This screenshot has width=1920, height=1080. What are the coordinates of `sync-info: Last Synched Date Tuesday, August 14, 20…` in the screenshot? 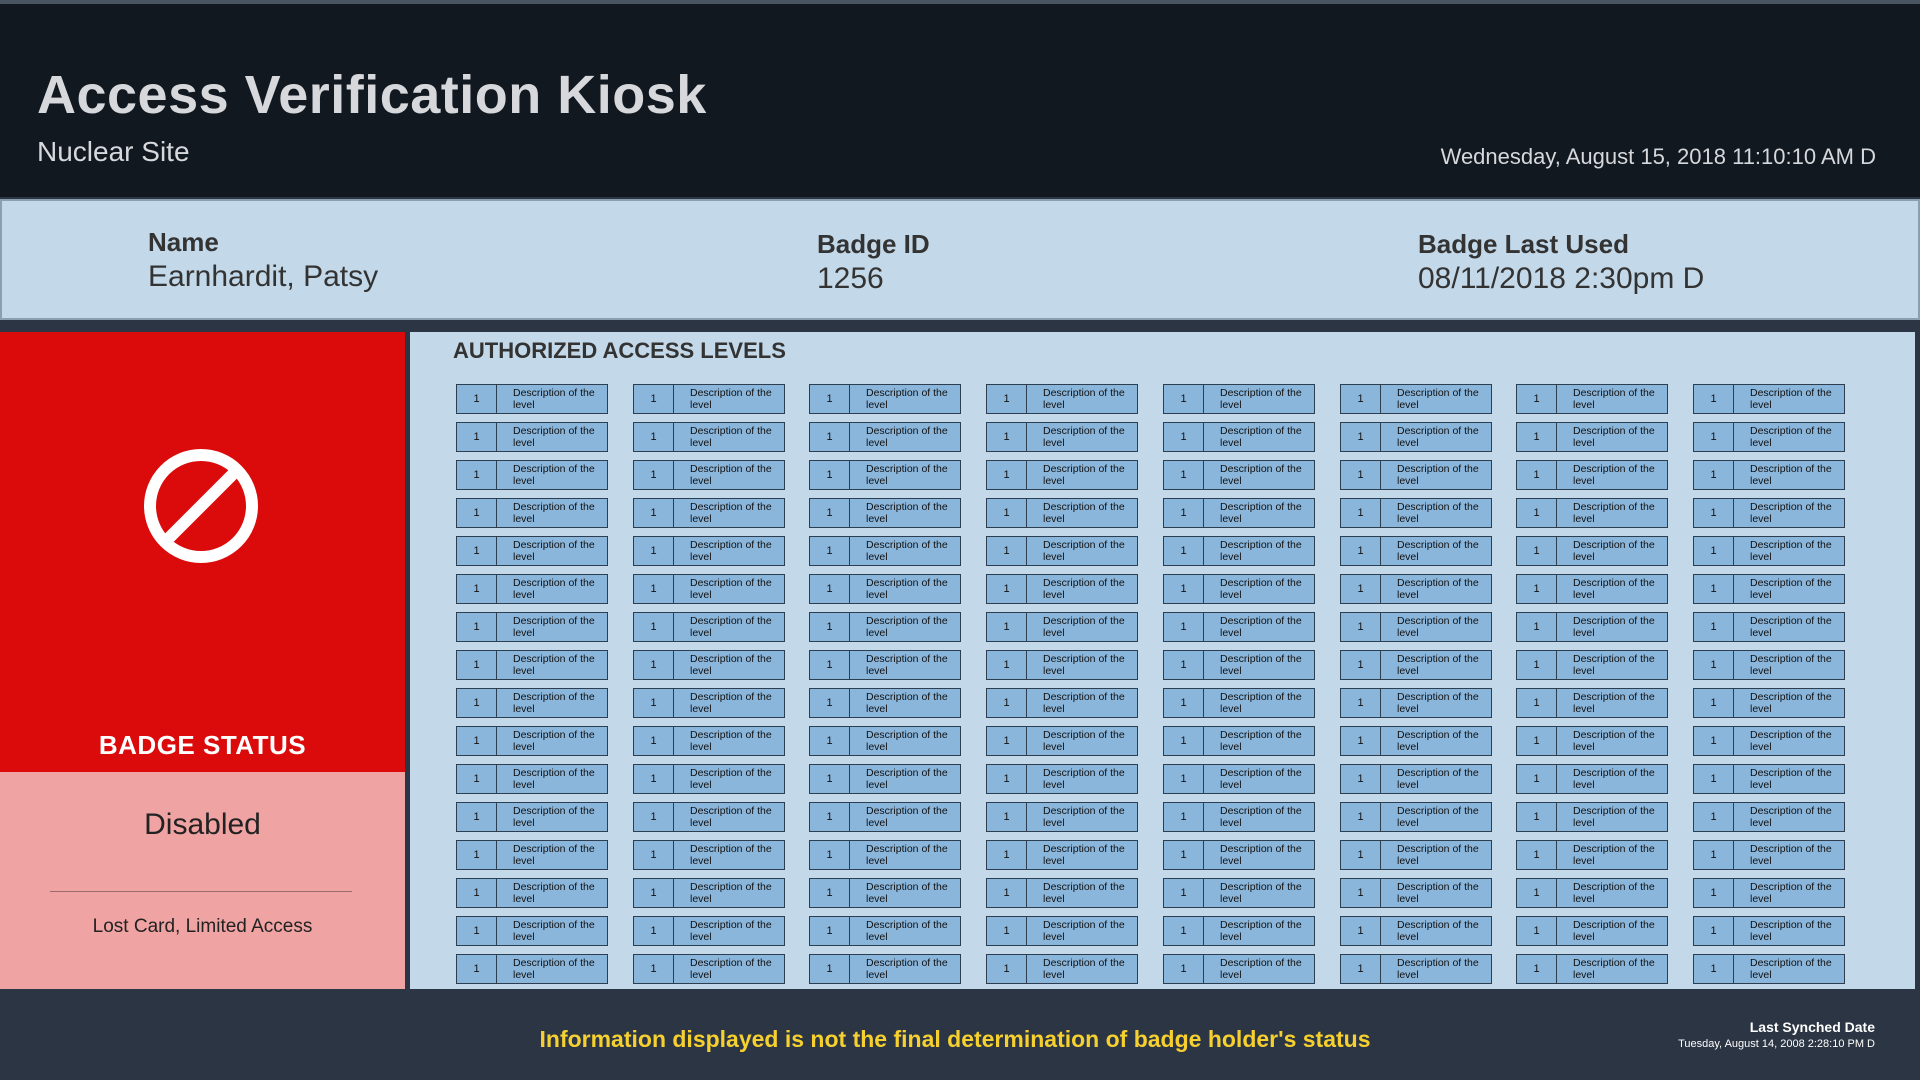 It's located at (1776, 1034).